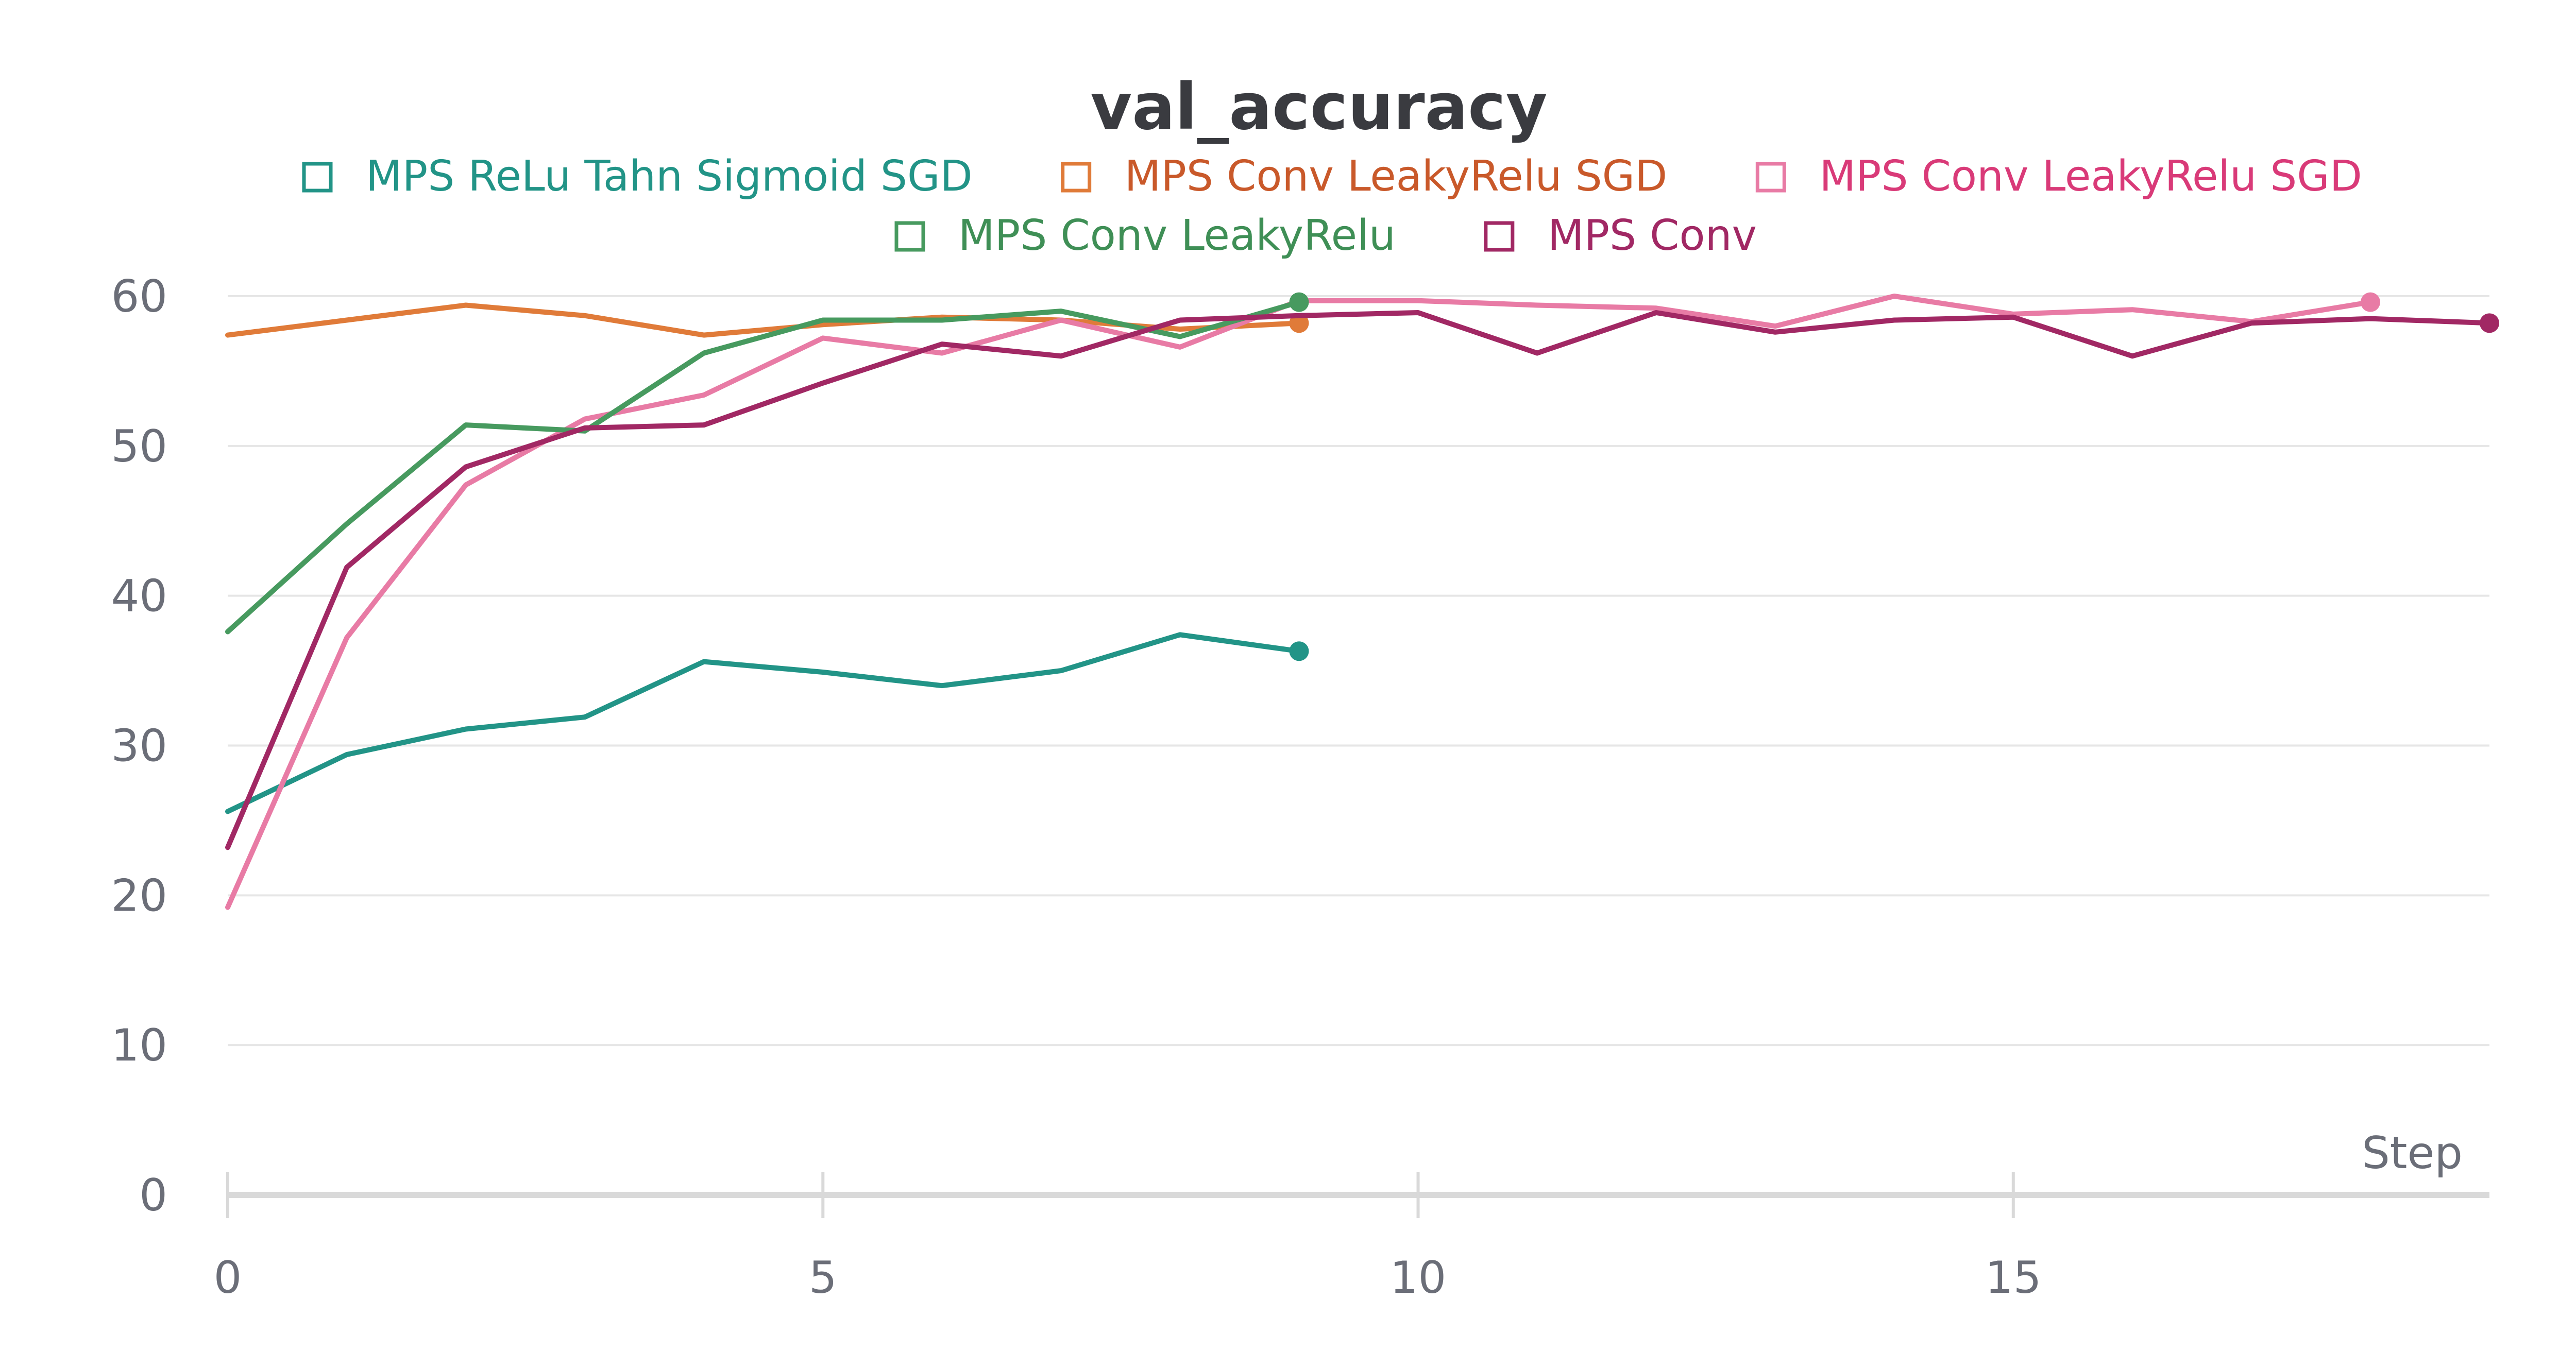 The image size is (2576, 1368). I want to click on legend-item-0-2: MPS Conv LeakyRelu SGD, so click(2058, 176).